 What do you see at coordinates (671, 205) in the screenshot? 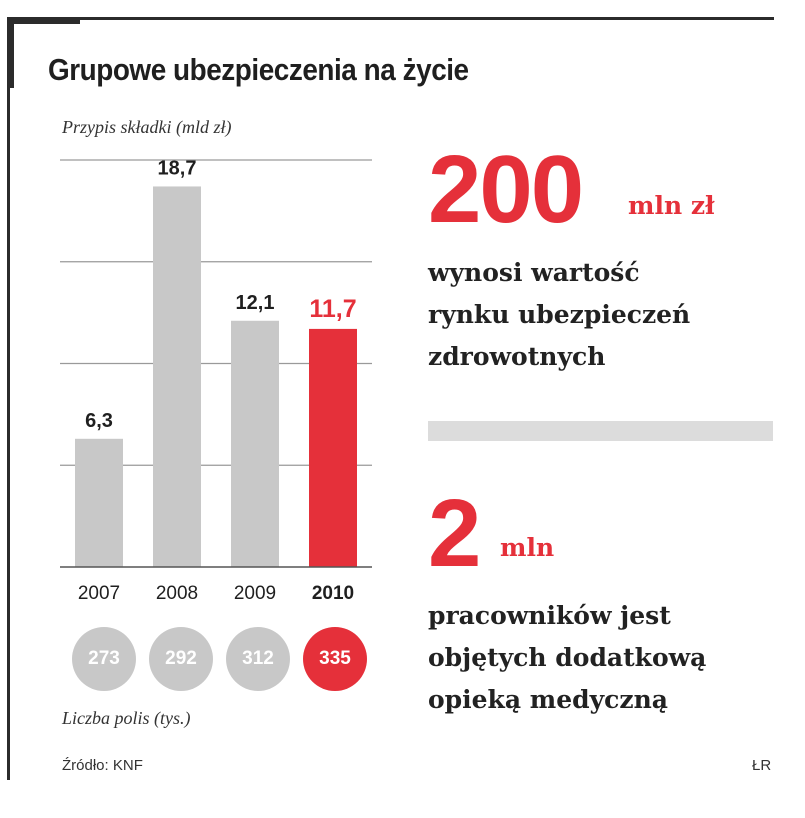
I see `fact-1-unit: mln zł` at bounding box center [671, 205].